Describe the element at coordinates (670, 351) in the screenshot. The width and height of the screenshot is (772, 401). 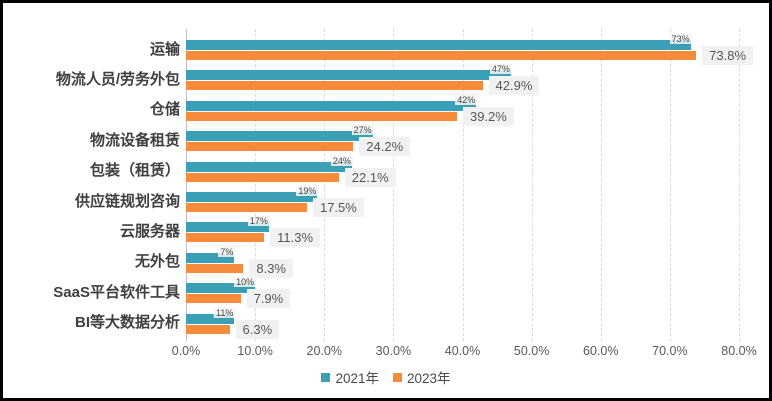
I see `x-axis-tick-7: 70.0%` at that location.